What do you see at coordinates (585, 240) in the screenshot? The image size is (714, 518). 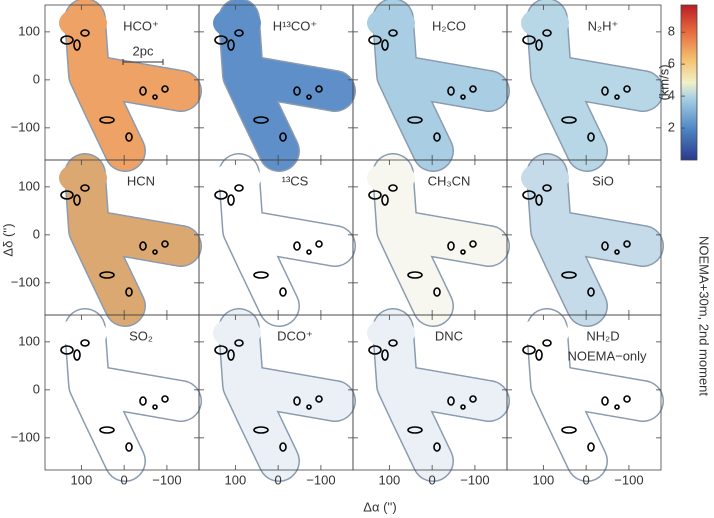 I see `panel: SiO` at bounding box center [585, 240].